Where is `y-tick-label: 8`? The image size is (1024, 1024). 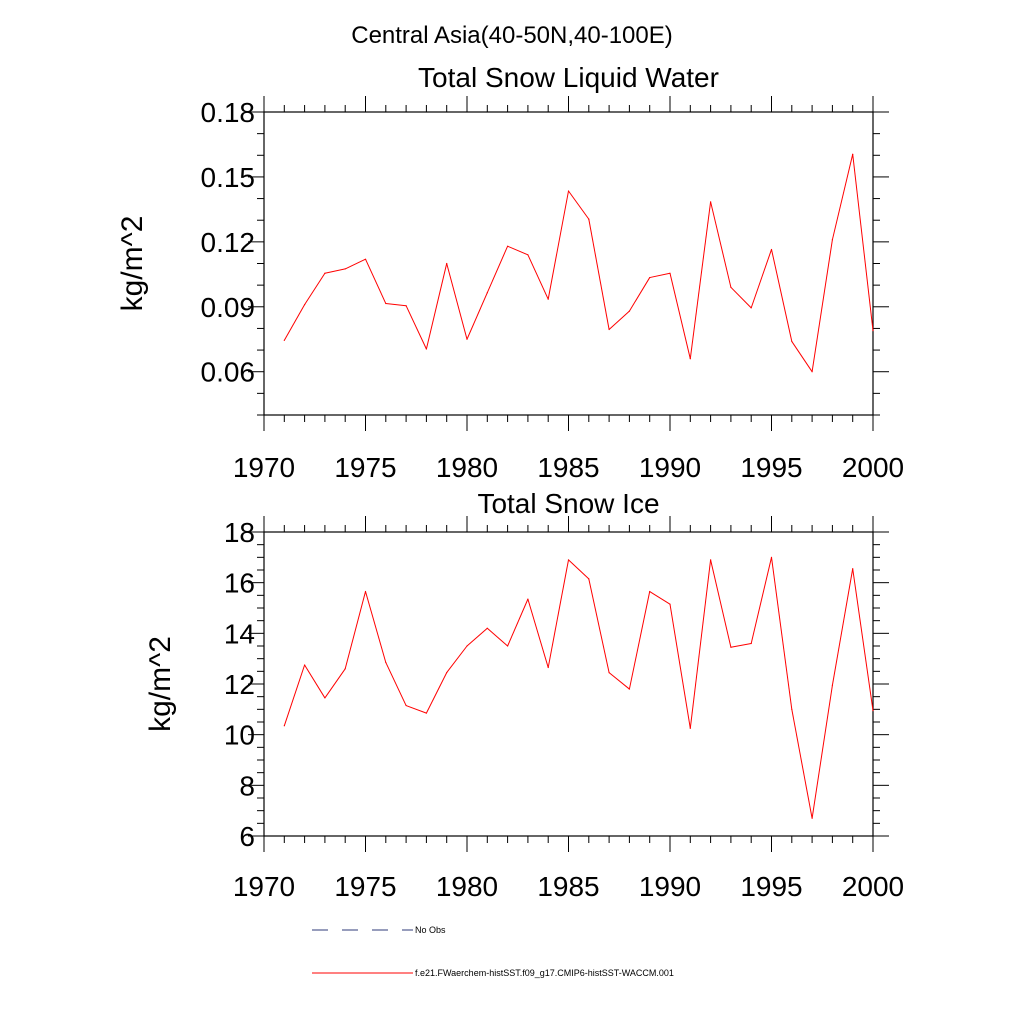 y-tick-label: 8 is located at coordinates (247, 785).